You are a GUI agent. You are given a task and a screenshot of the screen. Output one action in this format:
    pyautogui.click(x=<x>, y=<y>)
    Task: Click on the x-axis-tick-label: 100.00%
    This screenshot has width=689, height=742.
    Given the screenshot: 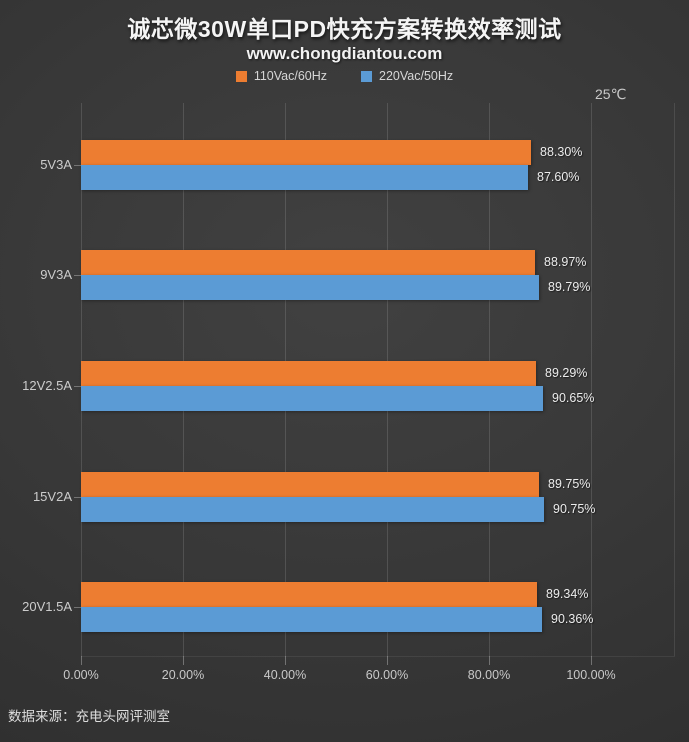 What is the action you would take?
    pyautogui.click(x=591, y=675)
    